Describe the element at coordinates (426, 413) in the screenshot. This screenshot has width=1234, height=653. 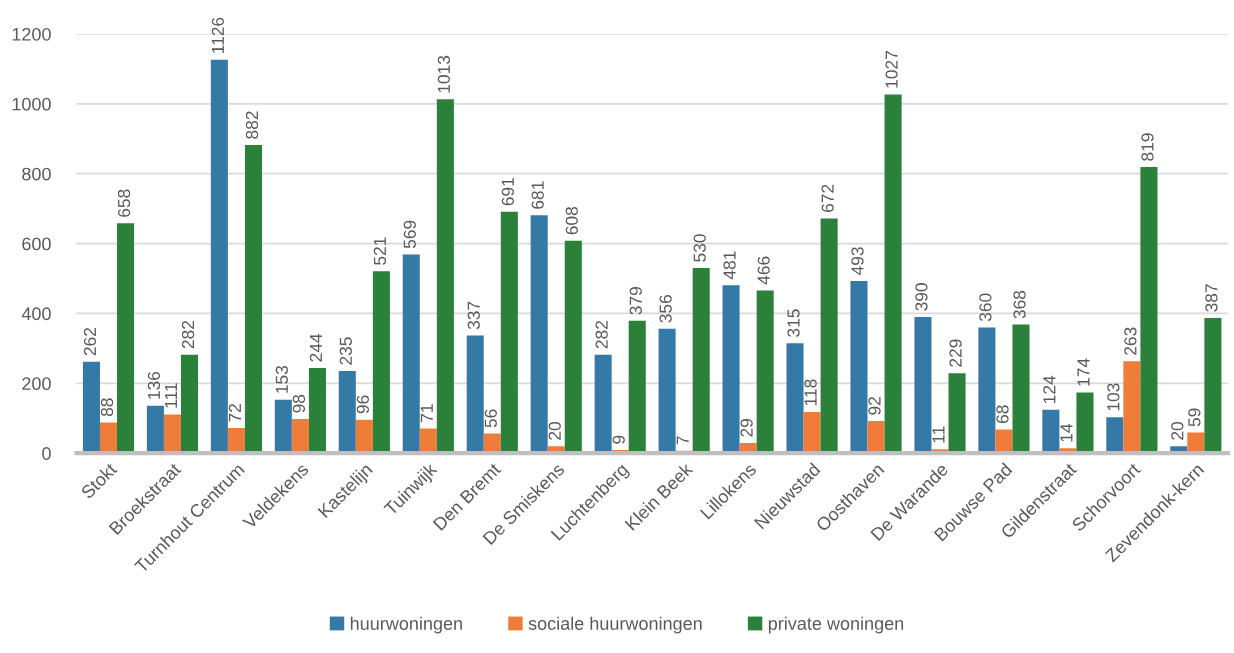
I see `data-label: 71` at that location.